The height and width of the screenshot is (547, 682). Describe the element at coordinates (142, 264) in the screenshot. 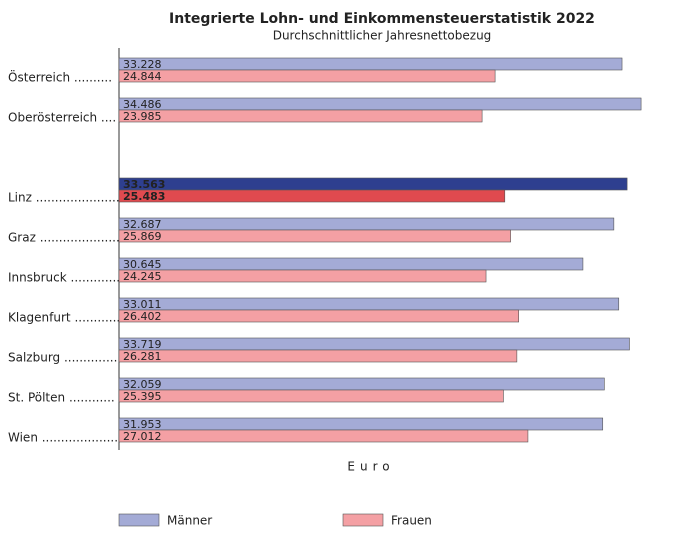

I see `value-label: 30.645` at that location.